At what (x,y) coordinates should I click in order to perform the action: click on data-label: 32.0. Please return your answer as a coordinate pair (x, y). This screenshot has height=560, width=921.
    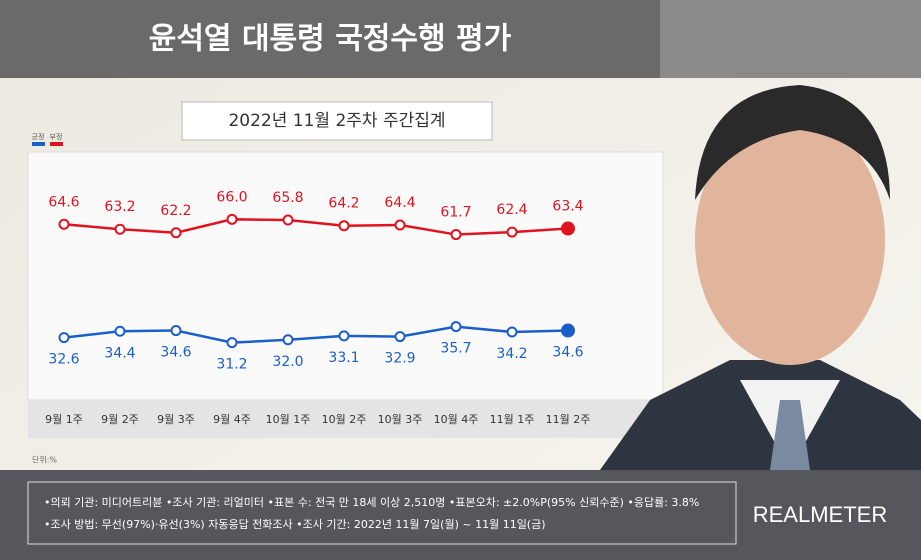
    Looking at the image, I should click on (287, 362).